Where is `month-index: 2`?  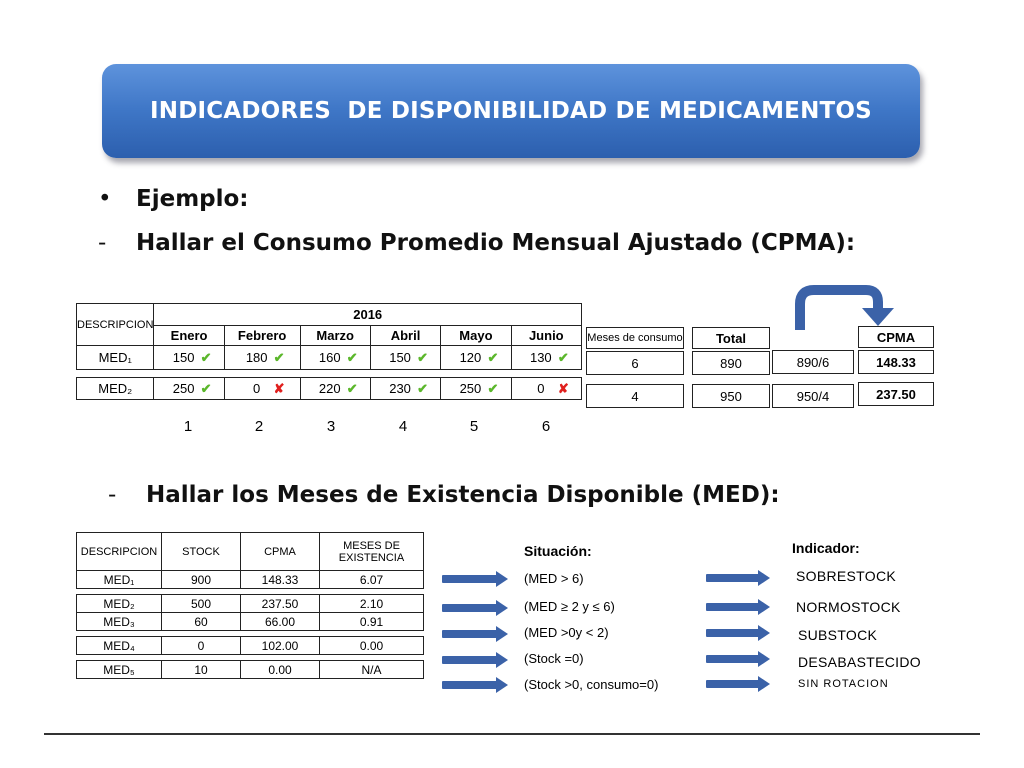
month-index: 2 is located at coordinates (259, 426).